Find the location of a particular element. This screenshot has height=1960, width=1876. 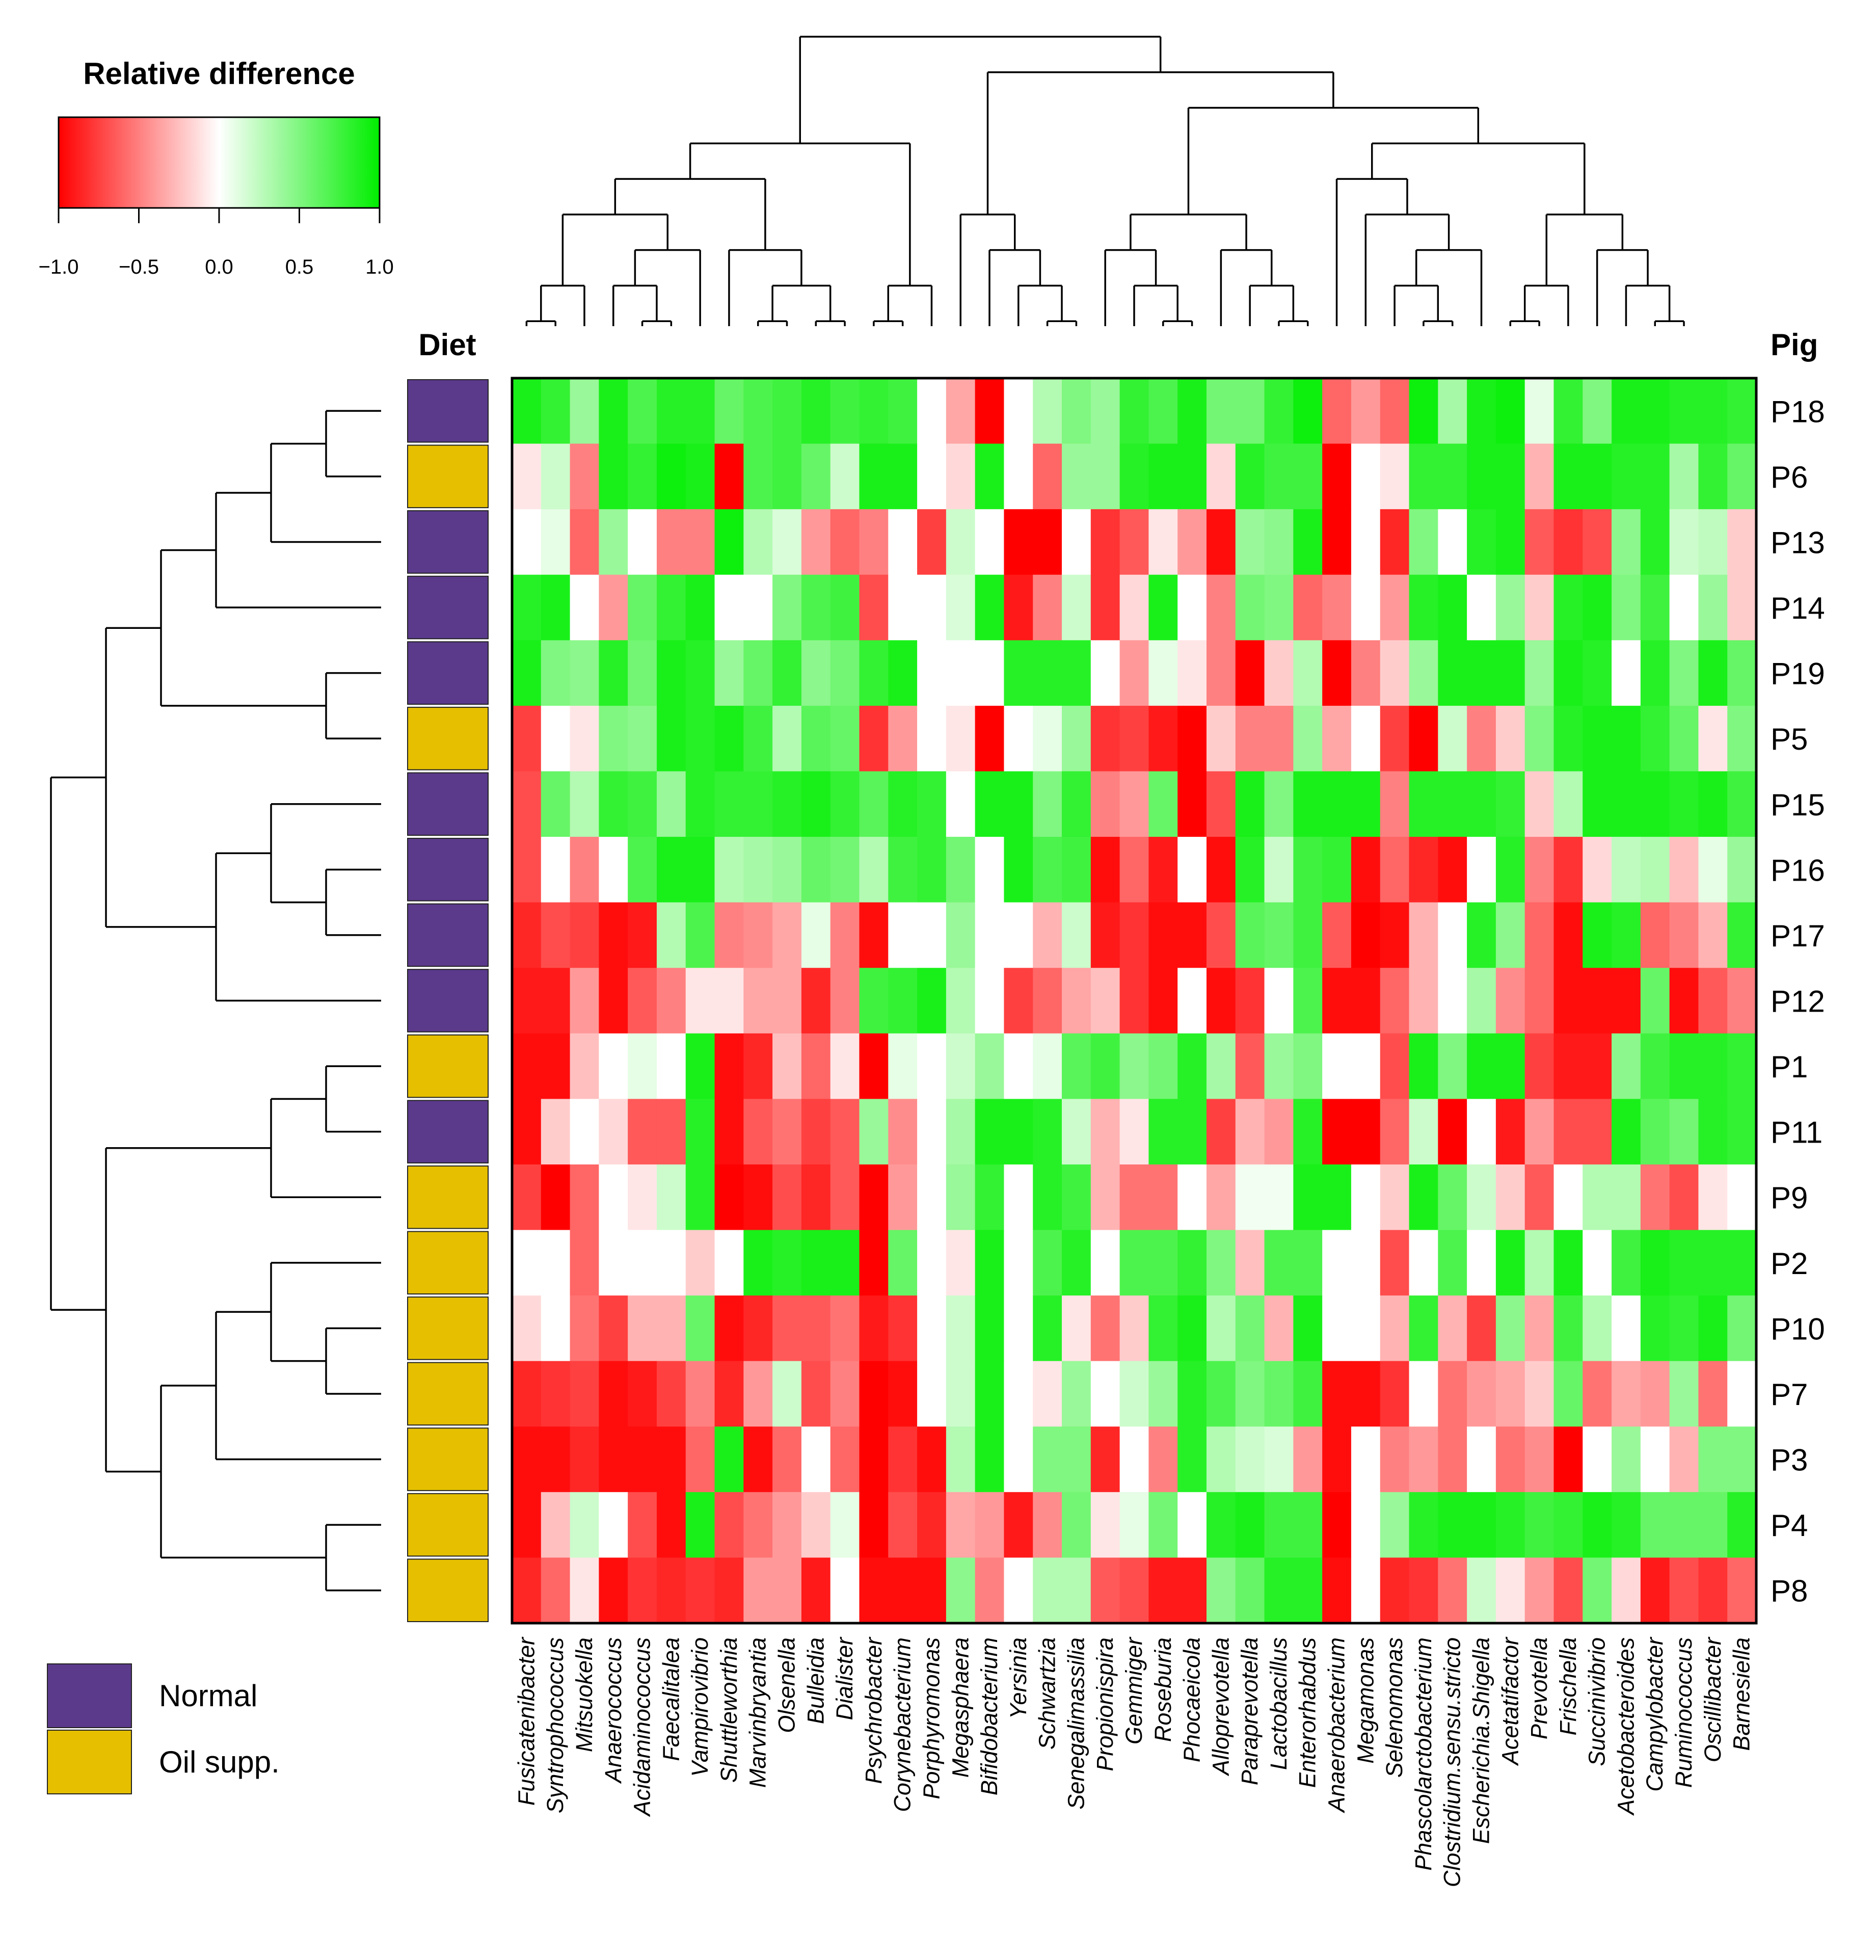

heatmap-cell-P10-Alloprevotella is located at coordinates (1221, 1329).